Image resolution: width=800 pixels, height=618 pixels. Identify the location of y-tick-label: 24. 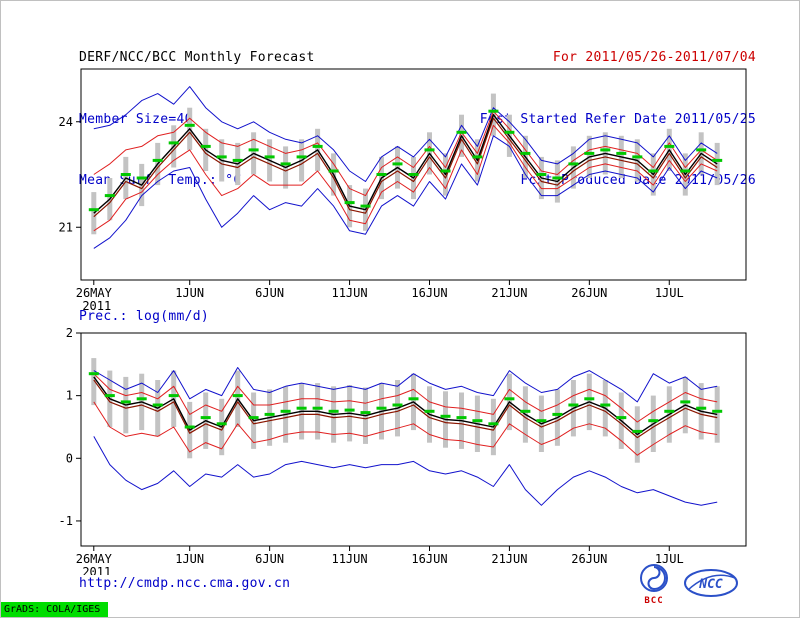
(66, 122).